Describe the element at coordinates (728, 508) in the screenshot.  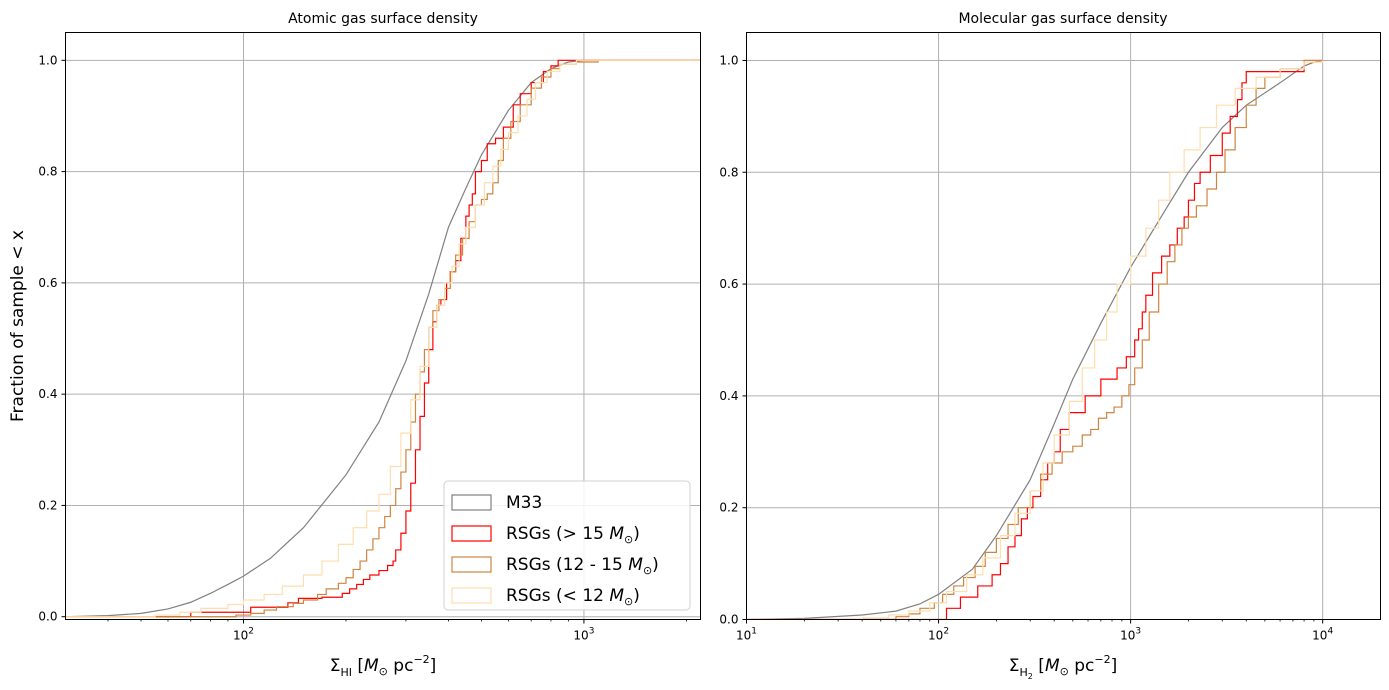
I see `molecular-y-tick-label: 0.2` at that location.